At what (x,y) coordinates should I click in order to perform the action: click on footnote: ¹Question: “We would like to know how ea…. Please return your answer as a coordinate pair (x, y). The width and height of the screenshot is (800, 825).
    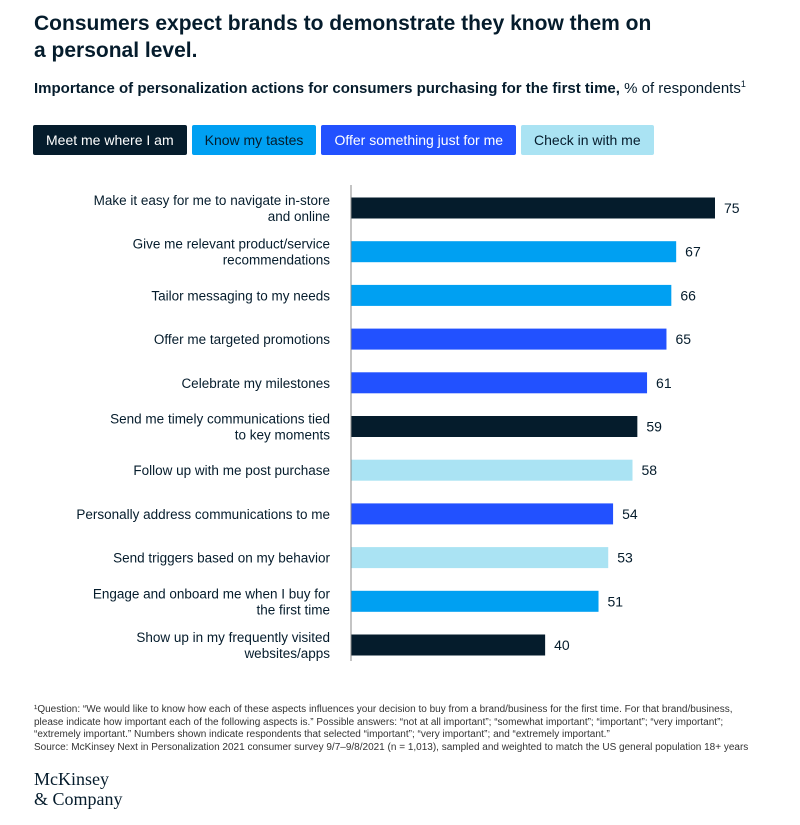
    Looking at the image, I should click on (409, 729).